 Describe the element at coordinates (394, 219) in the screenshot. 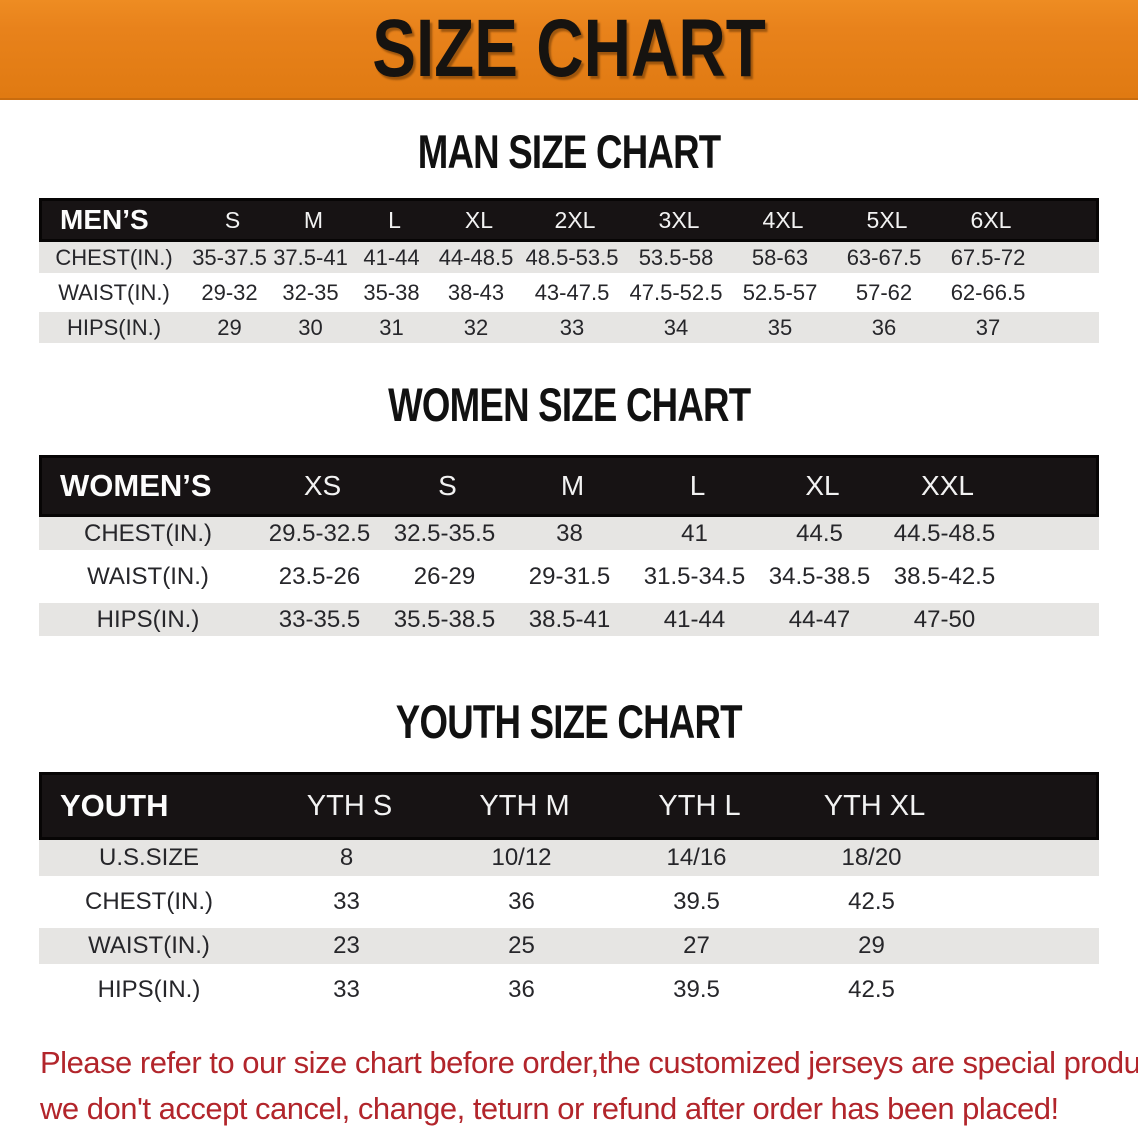

I see `men-size-col-l: L` at that location.